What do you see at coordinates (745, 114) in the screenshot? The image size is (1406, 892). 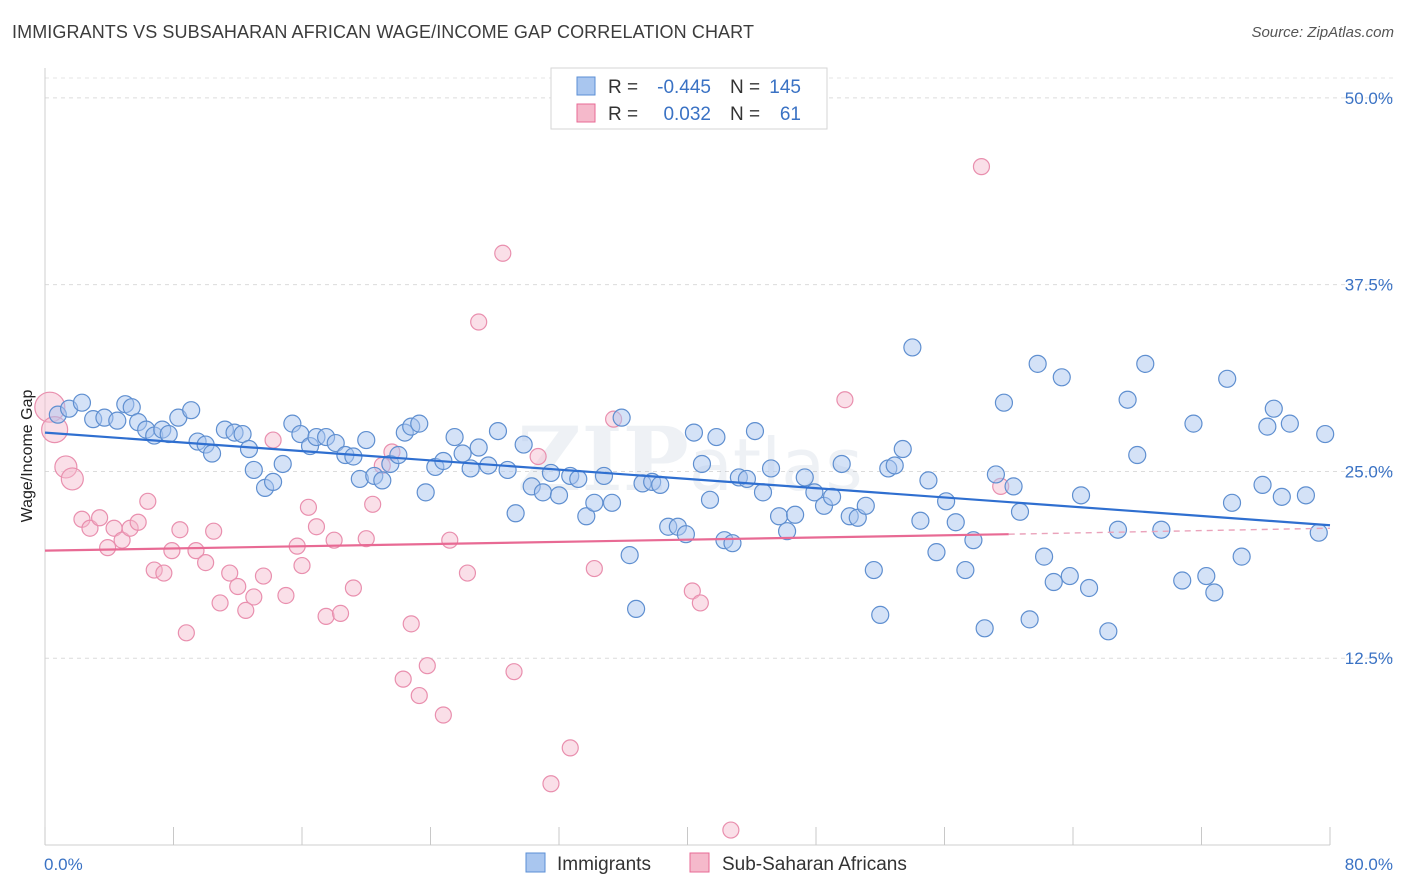 I see `legend-n-label-2: N =` at bounding box center [745, 114].